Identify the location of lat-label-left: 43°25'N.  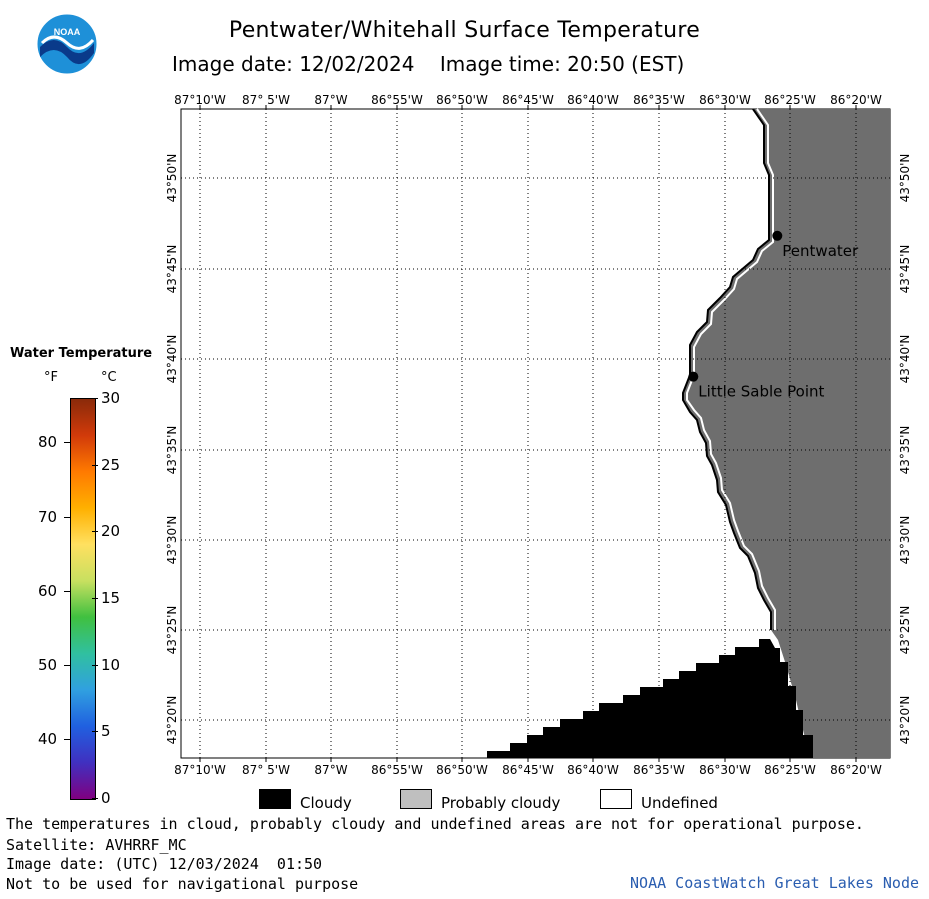
(172, 630).